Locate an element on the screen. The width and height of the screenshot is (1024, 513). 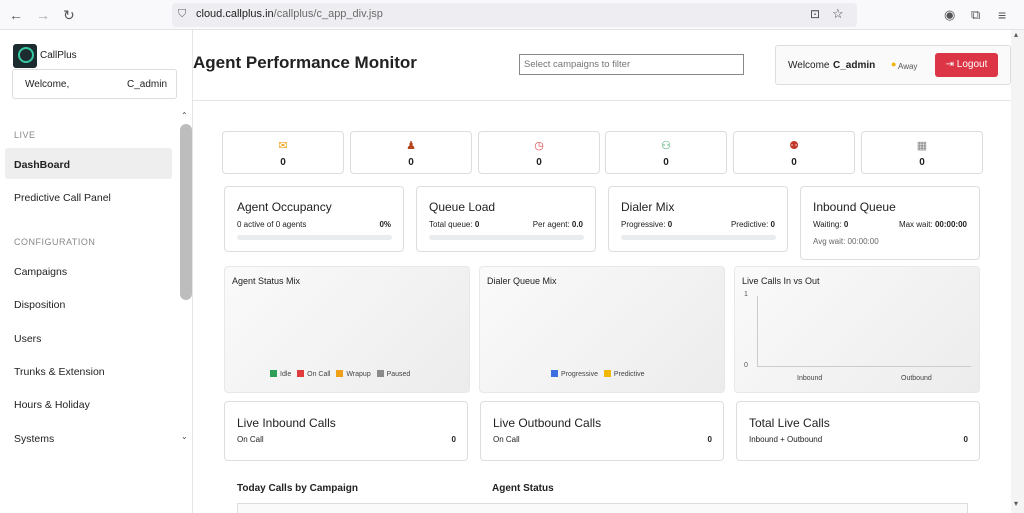
card-title: Total Live Calls is located at coordinates (789, 423).